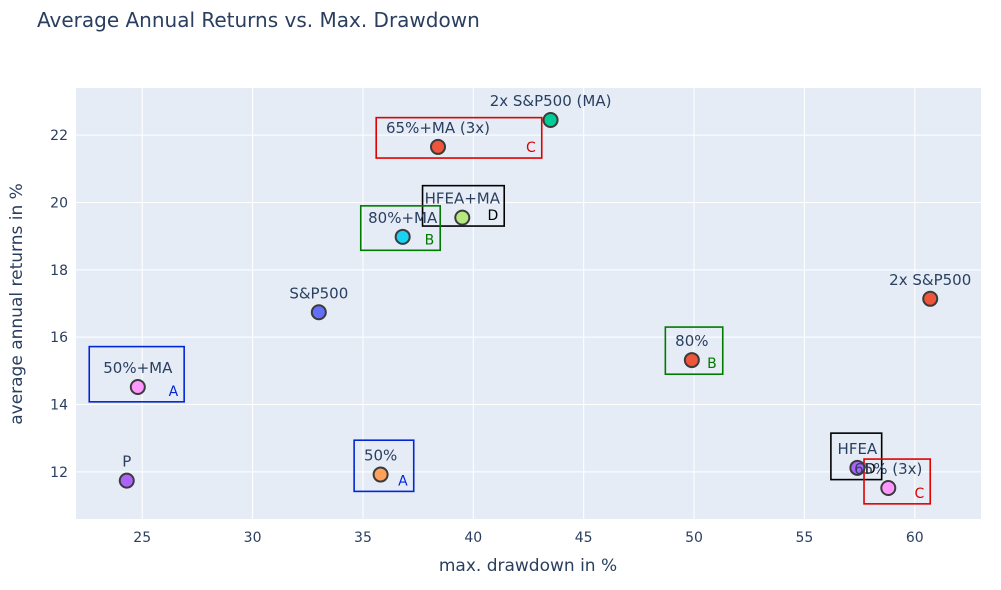 This screenshot has height=590, width=1001. What do you see at coordinates (691, 341) in the screenshot?
I see `point-label: 80%` at bounding box center [691, 341].